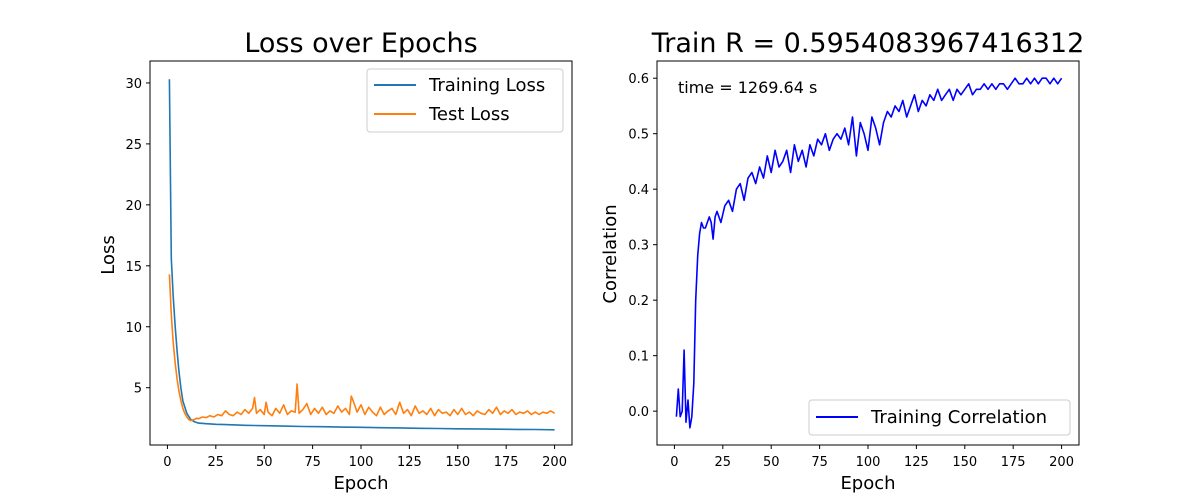 The height and width of the screenshot is (500, 1200). Describe the element at coordinates (610, 253) in the screenshot. I see `correlation-y-axis-title: Correlation` at that location.